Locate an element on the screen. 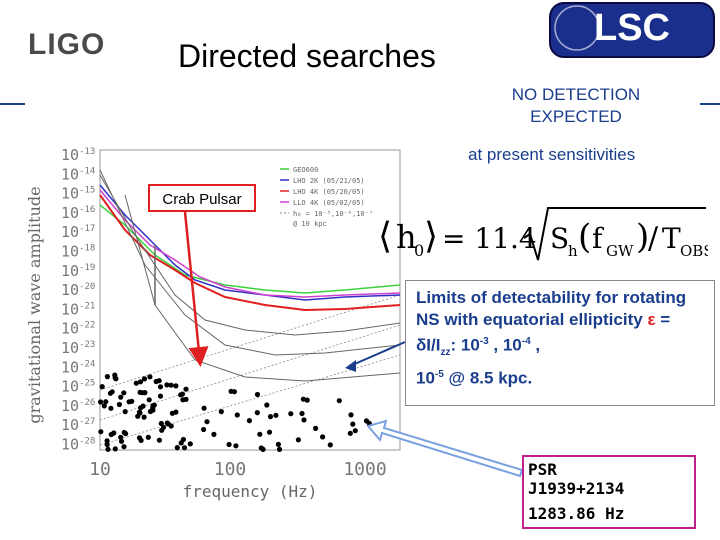 The image size is (720, 540). x-tick-label: 10 is located at coordinates (100, 469).